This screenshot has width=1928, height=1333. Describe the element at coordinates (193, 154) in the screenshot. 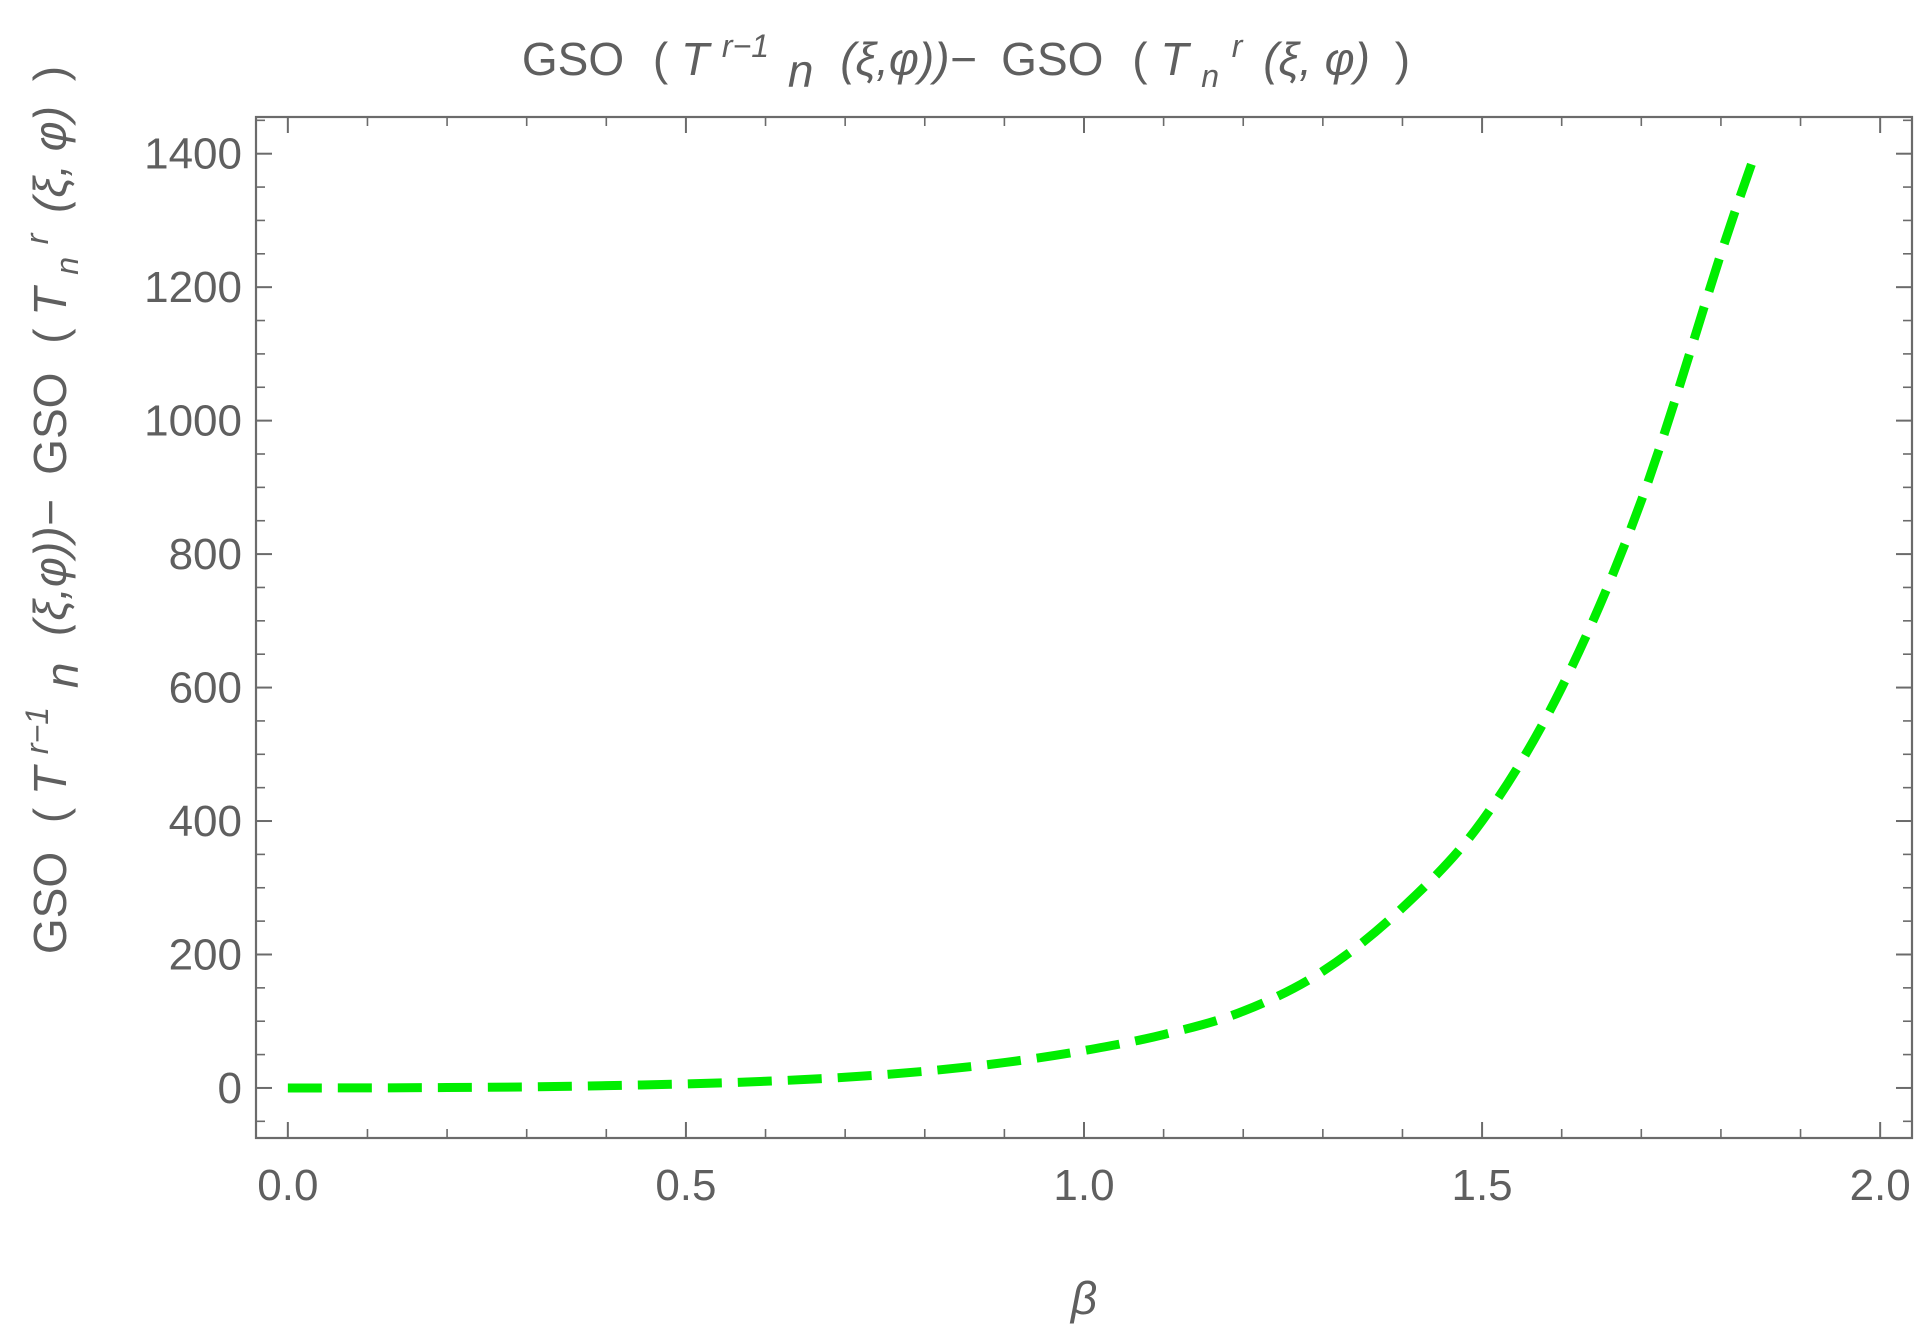

I see `y-tick-label: 1400` at that location.